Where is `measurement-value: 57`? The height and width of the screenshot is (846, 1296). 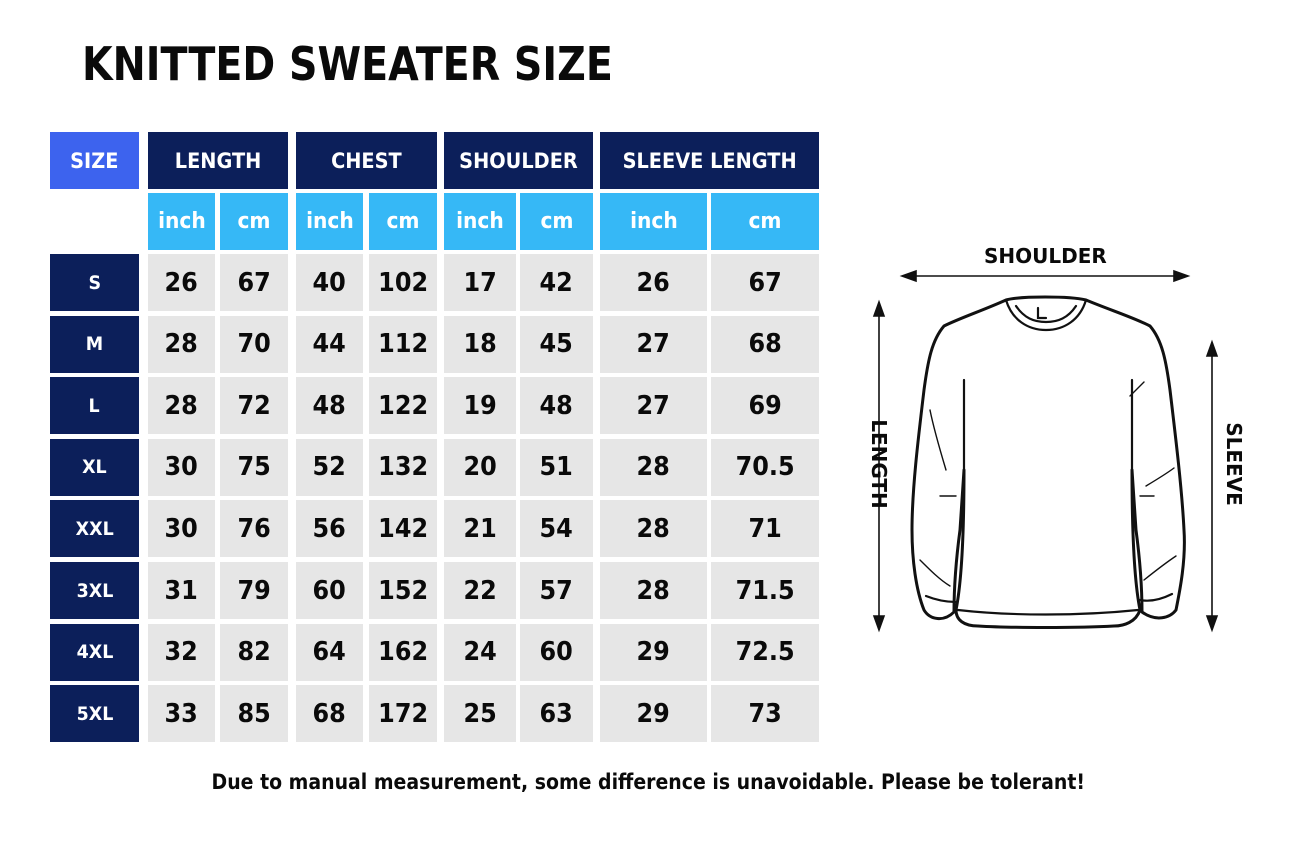 measurement-value: 57 is located at coordinates (556, 590).